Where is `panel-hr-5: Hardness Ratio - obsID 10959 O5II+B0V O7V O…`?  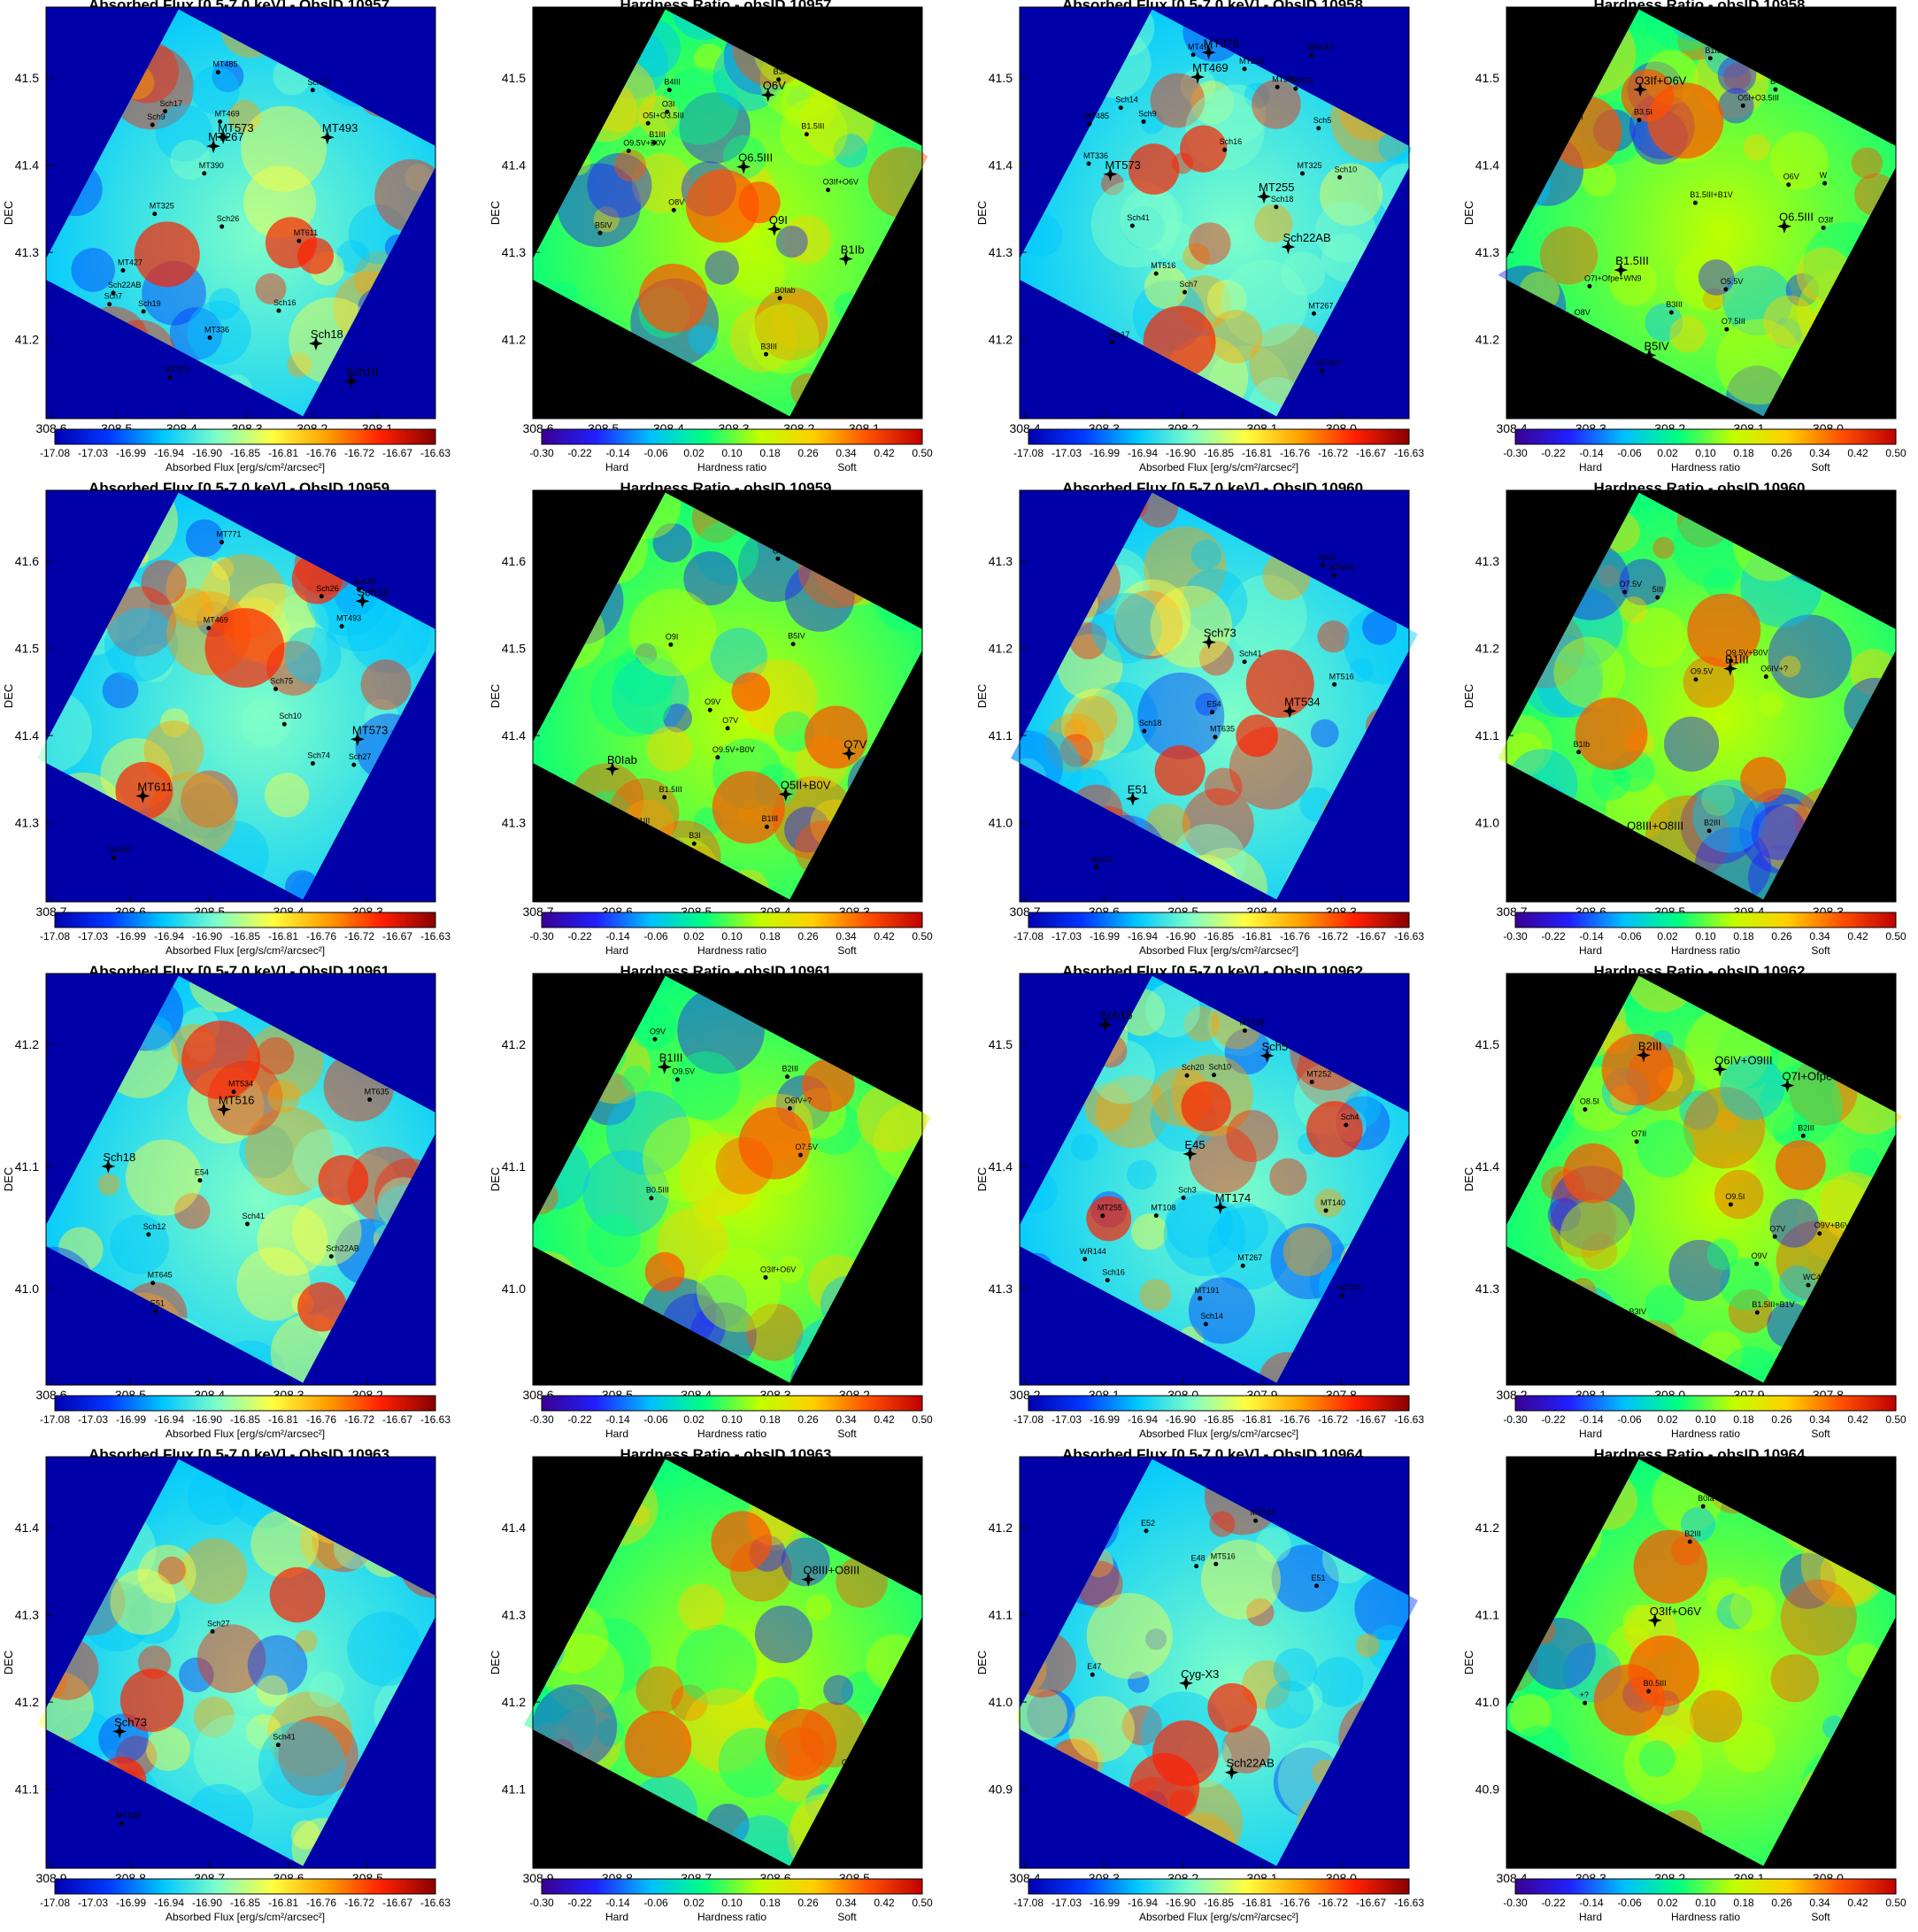
panel-hr-5: Hardness Ratio - obsID 10959 O5II+B0V O7V O… is located at coordinates (729, 723).